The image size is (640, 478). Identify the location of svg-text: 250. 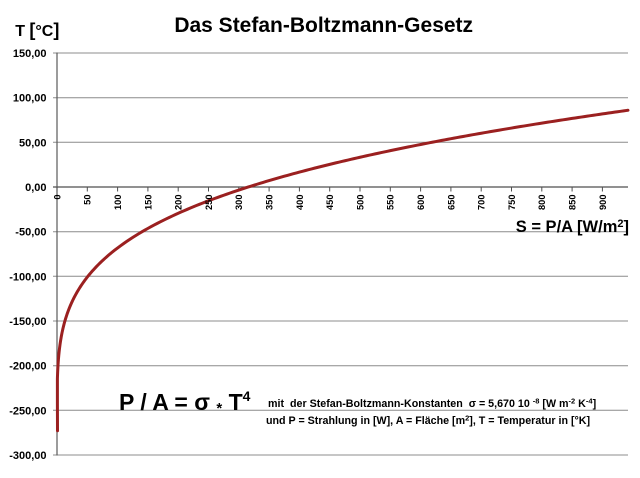
(209, 203).